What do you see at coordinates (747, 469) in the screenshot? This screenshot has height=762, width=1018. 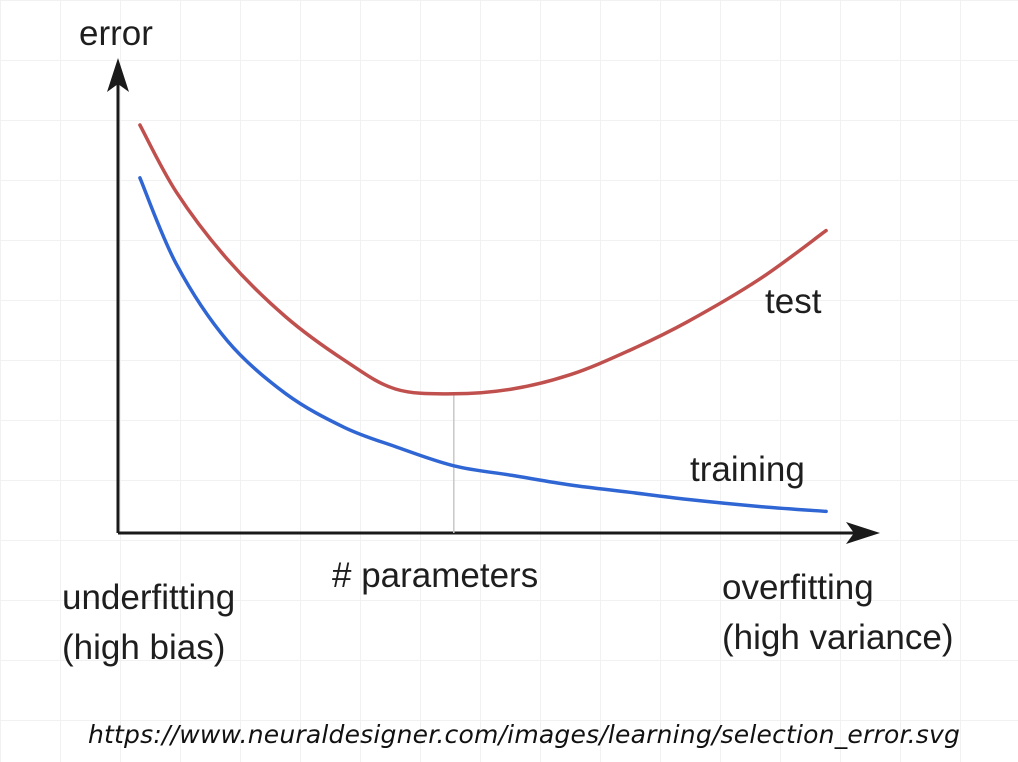 I see `series-label-training: training` at bounding box center [747, 469].